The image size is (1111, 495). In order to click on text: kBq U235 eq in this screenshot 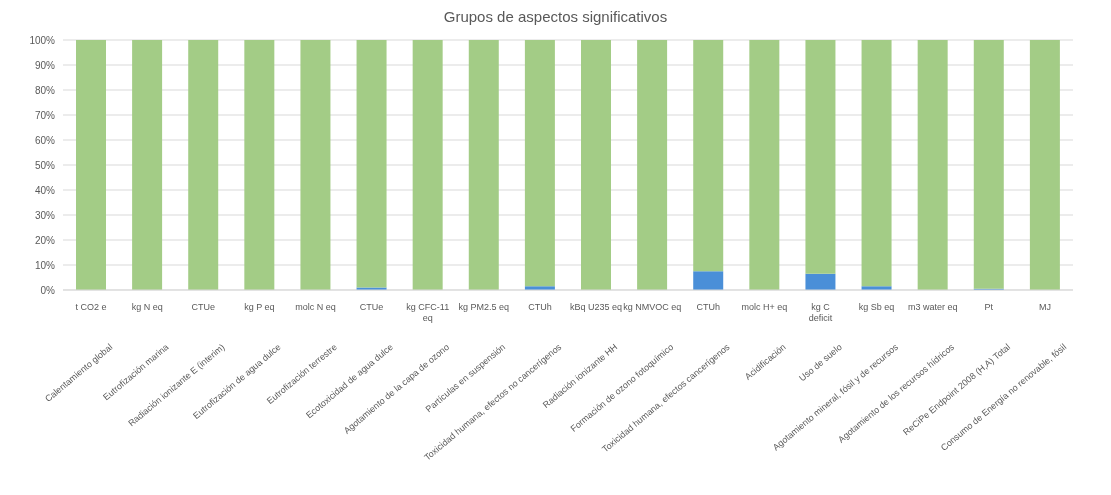, I will do `click(596, 307)`.